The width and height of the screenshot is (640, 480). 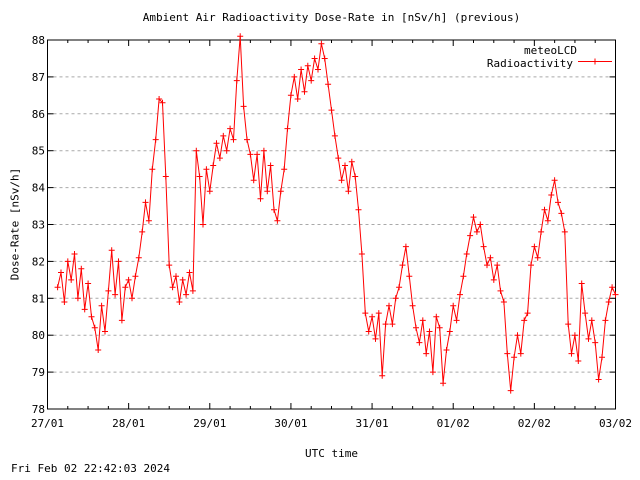 I want to click on y-tick-label: 83, so click(x=38, y=225).